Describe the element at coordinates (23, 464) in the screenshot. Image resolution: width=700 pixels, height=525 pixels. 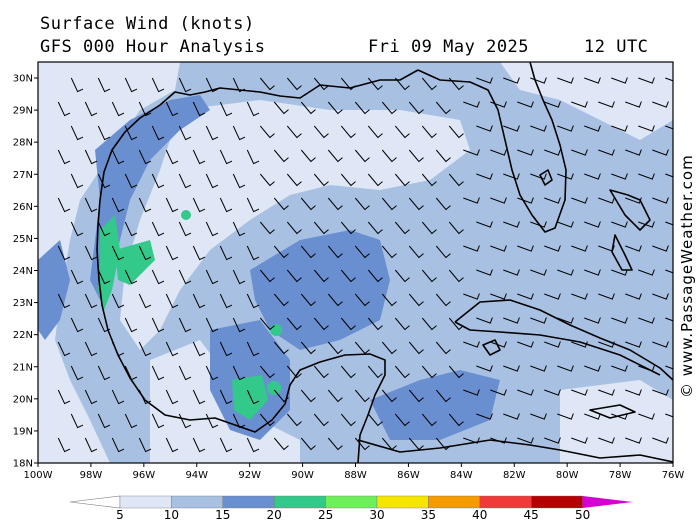
I see `lat-label: 18N` at that location.